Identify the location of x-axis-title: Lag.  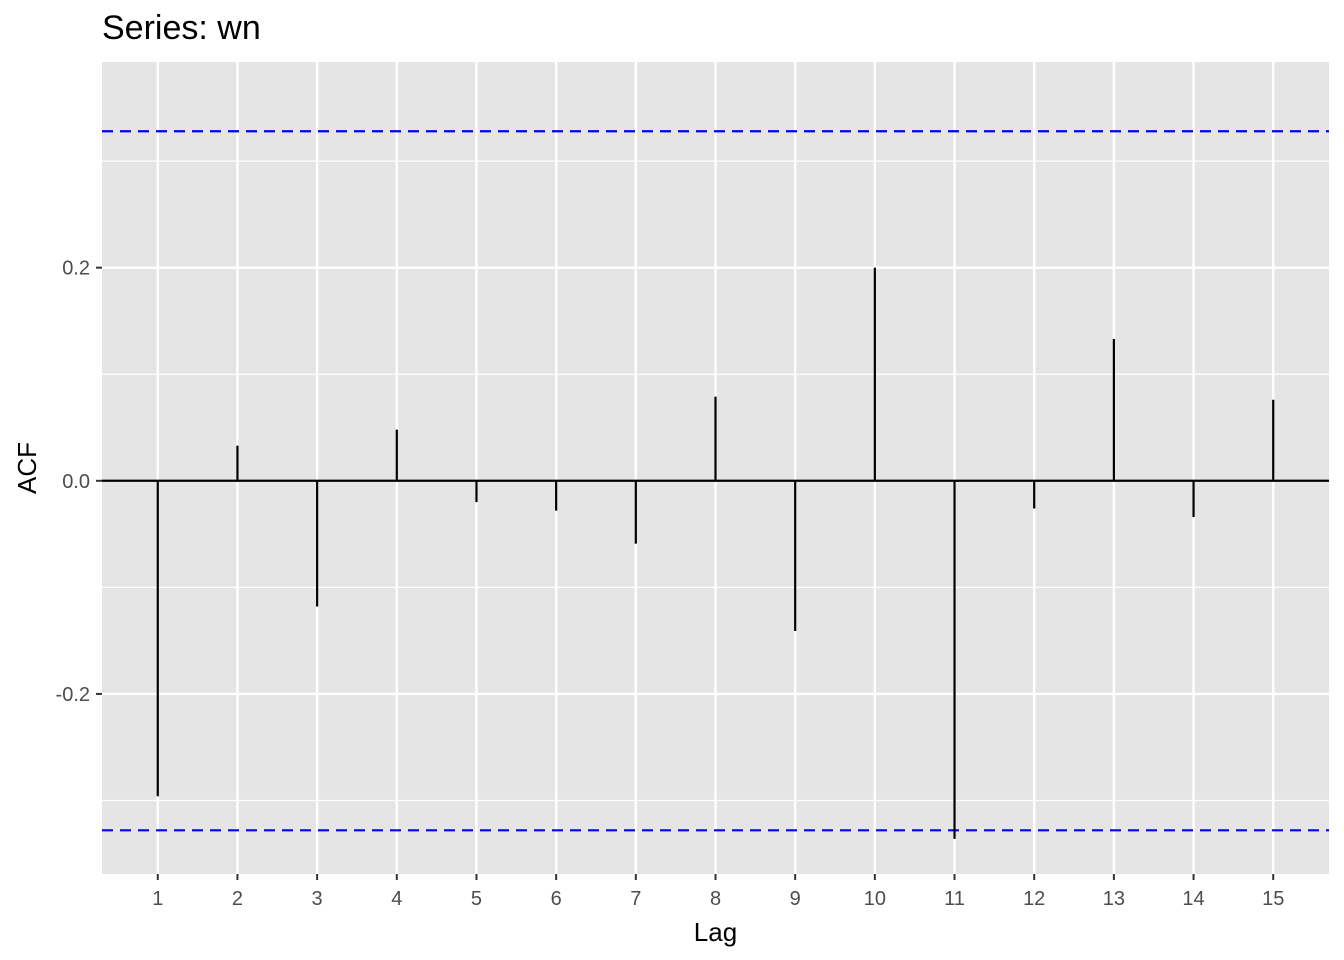
(715, 932).